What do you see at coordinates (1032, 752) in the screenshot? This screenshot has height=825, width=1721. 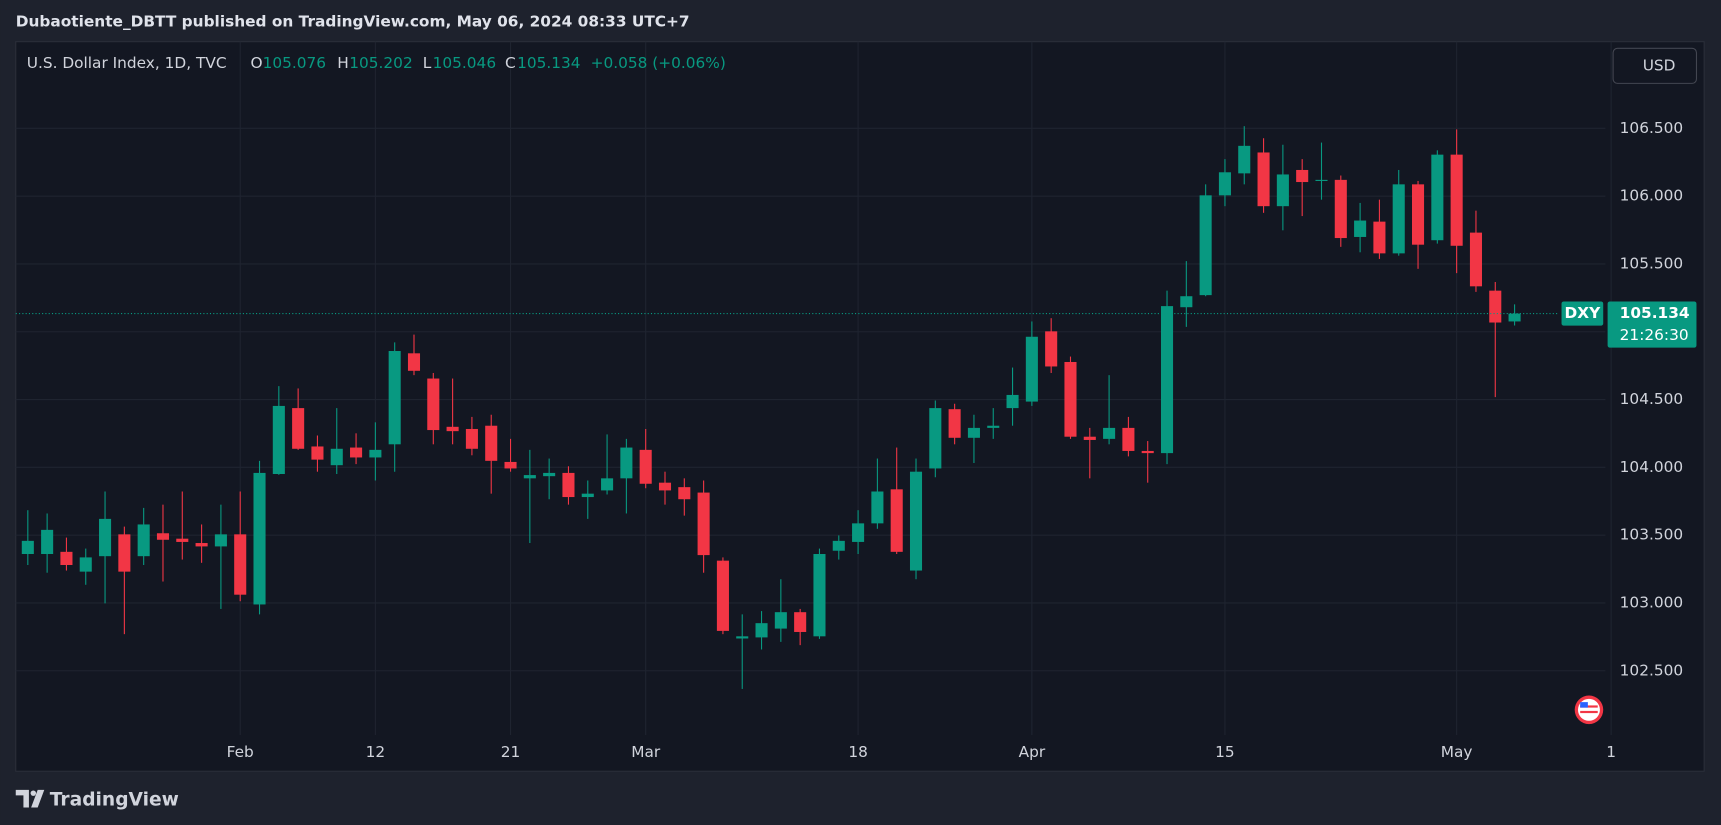 I see `x-tick-label: Apr` at bounding box center [1032, 752].